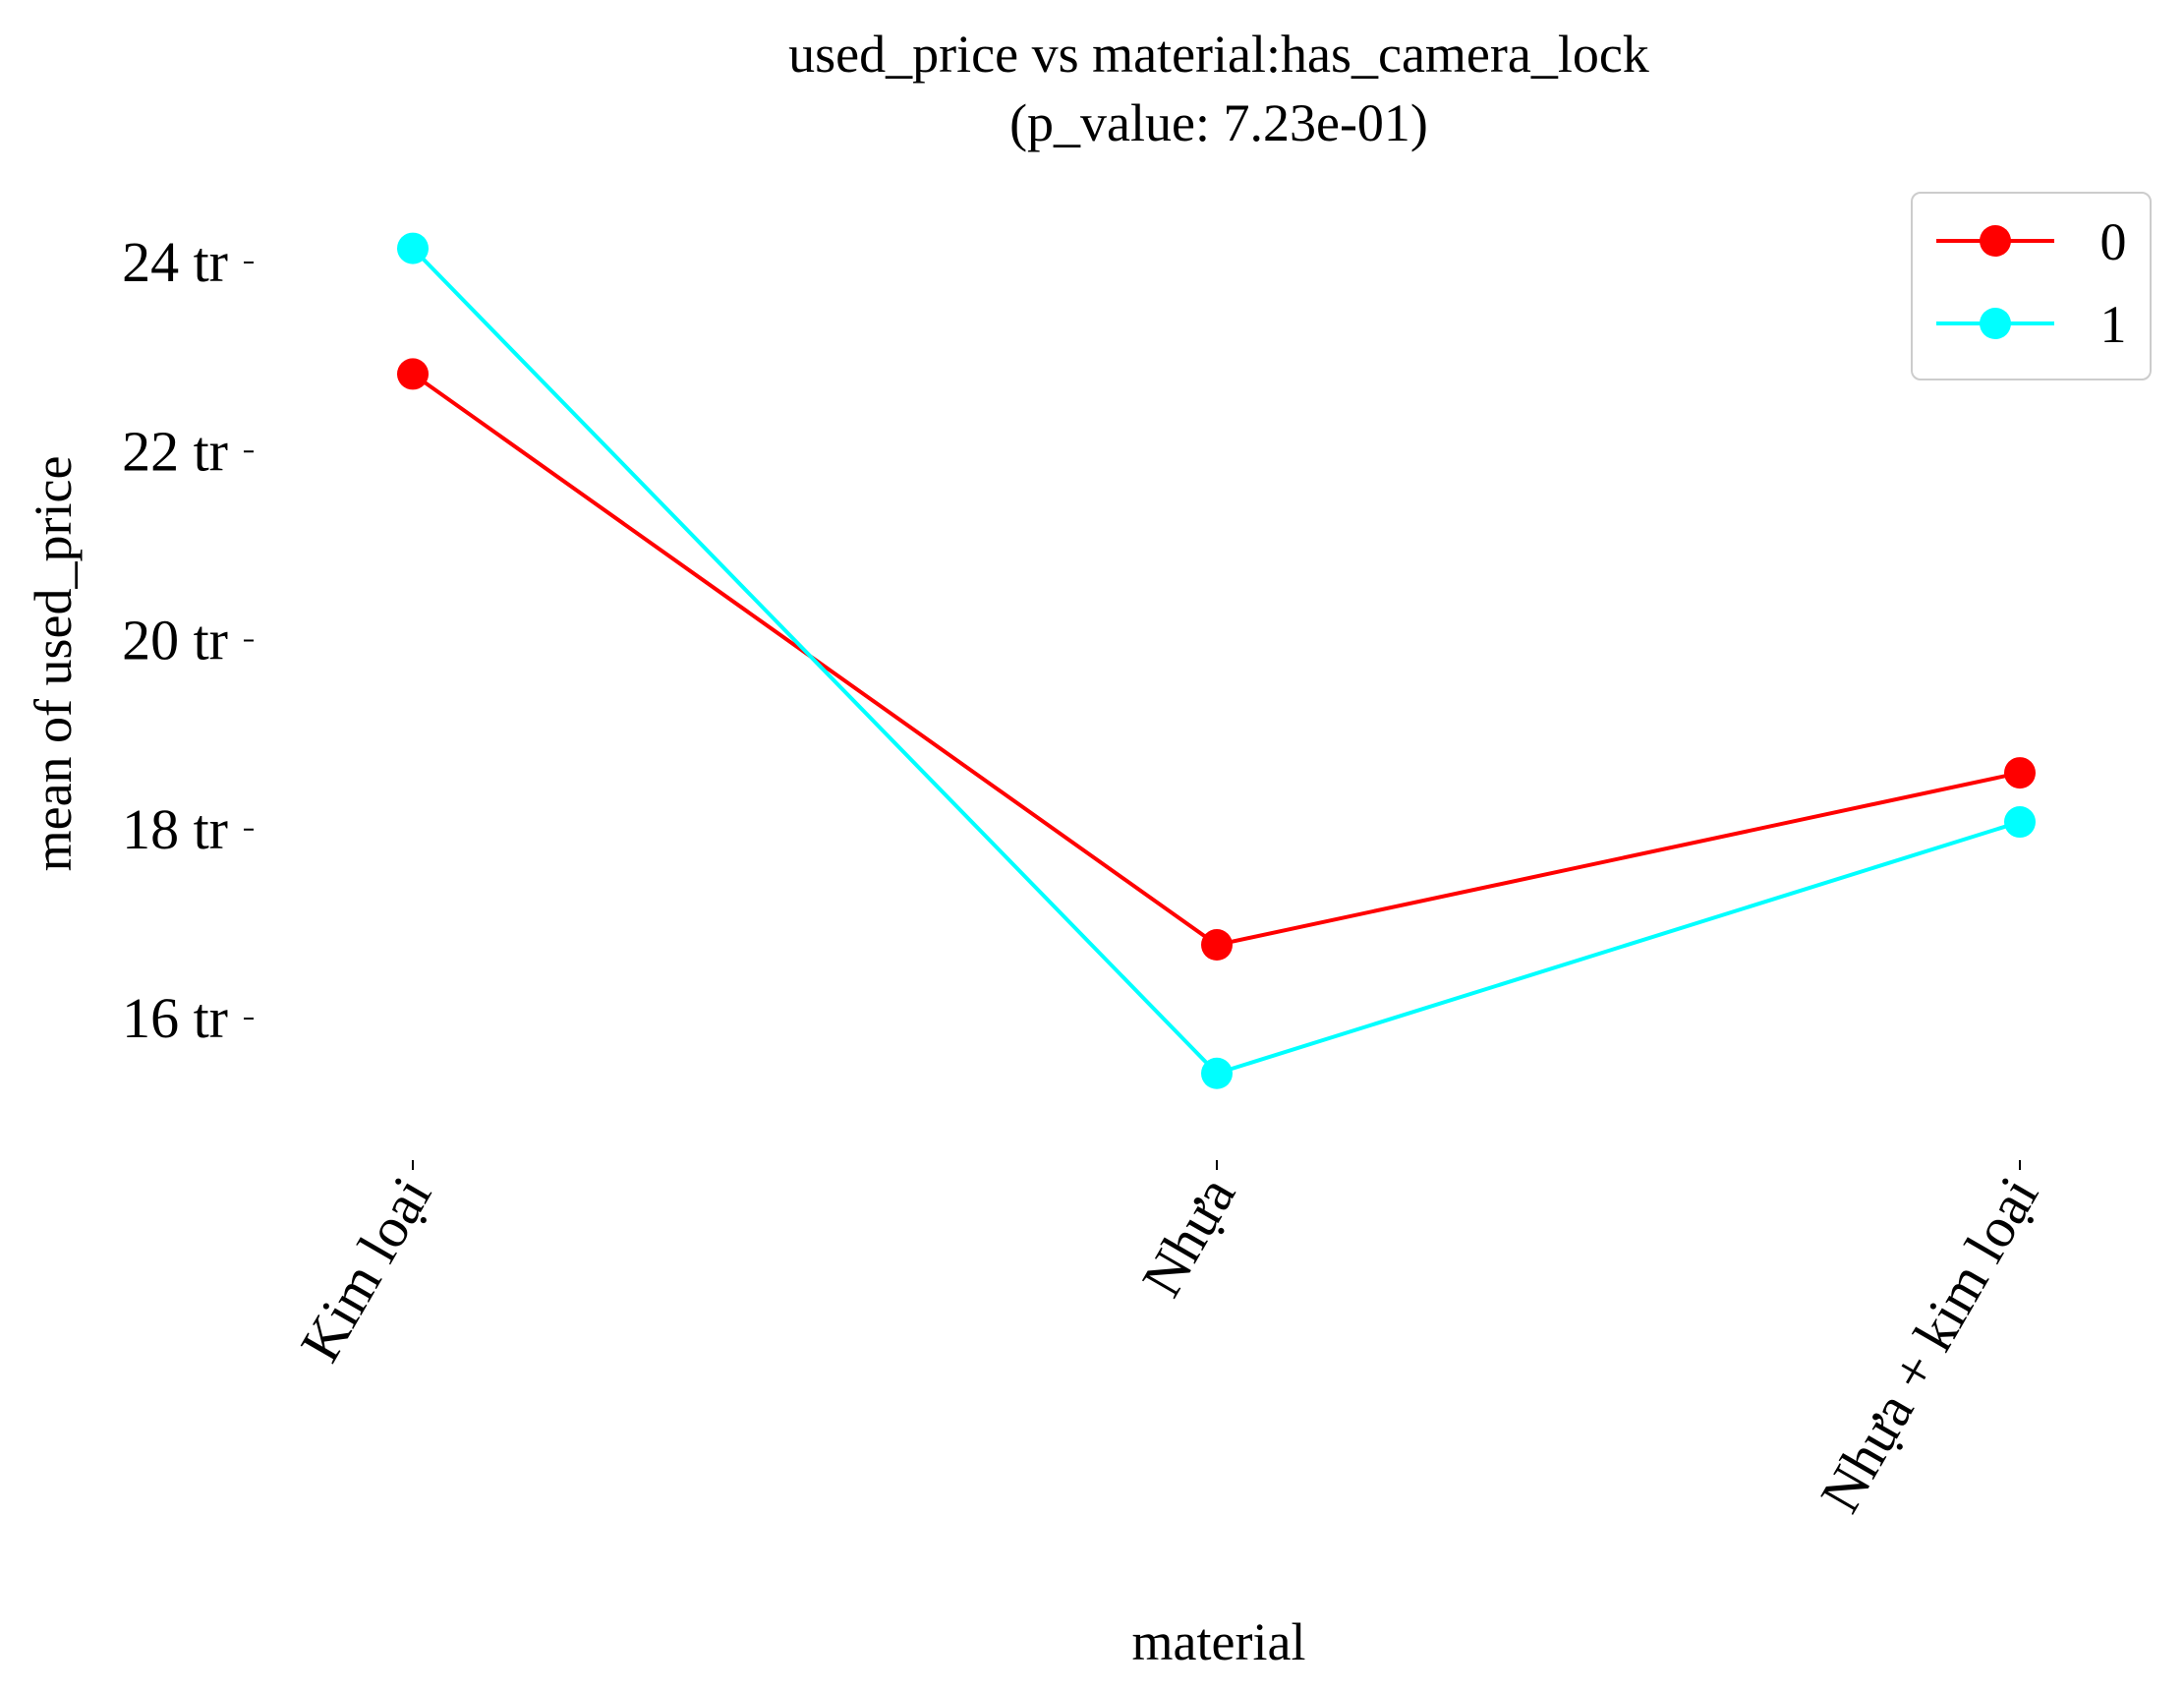 The image size is (2184, 1693). What do you see at coordinates (175, 829) in the screenshot?
I see `y-tick-label: 18 tr` at bounding box center [175, 829].